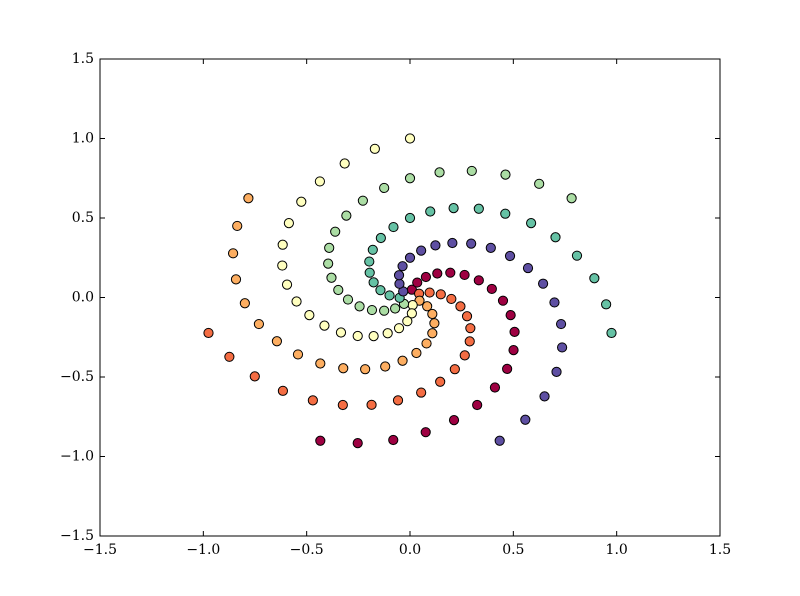 The image size is (800, 596). What do you see at coordinates (83, 59) in the screenshot?
I see `y-tick-label: 1.5` at bounding box center [83, 59].